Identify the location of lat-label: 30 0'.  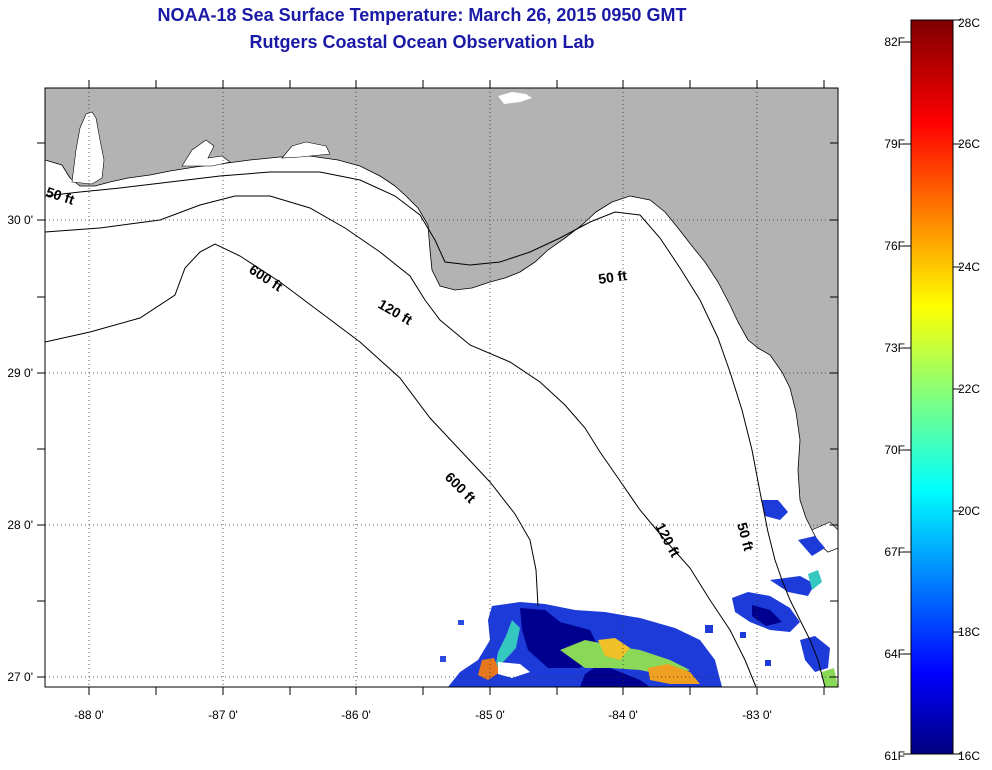
(20, 220).